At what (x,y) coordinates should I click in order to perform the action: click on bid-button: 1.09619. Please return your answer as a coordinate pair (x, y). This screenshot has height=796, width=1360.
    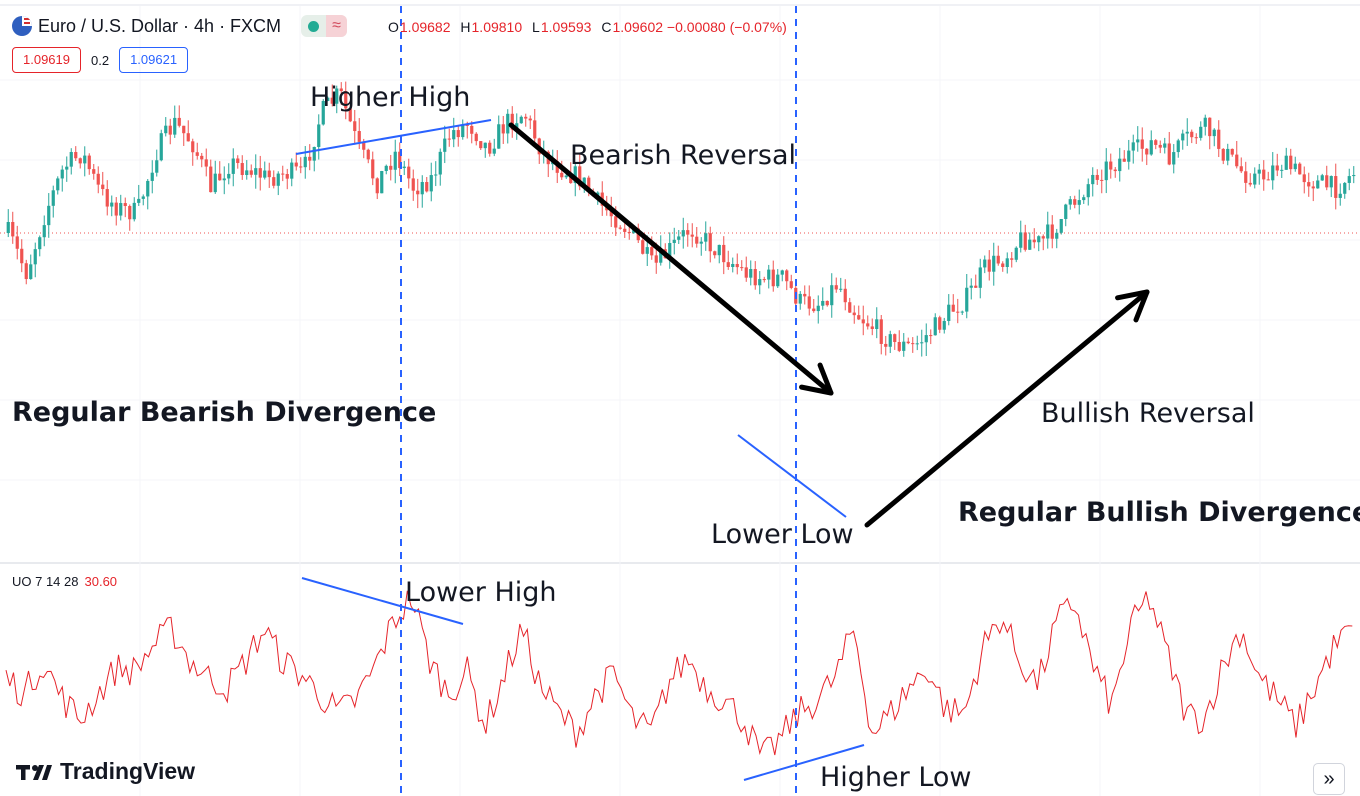
    Looking at the image, I should click on (46, 60).